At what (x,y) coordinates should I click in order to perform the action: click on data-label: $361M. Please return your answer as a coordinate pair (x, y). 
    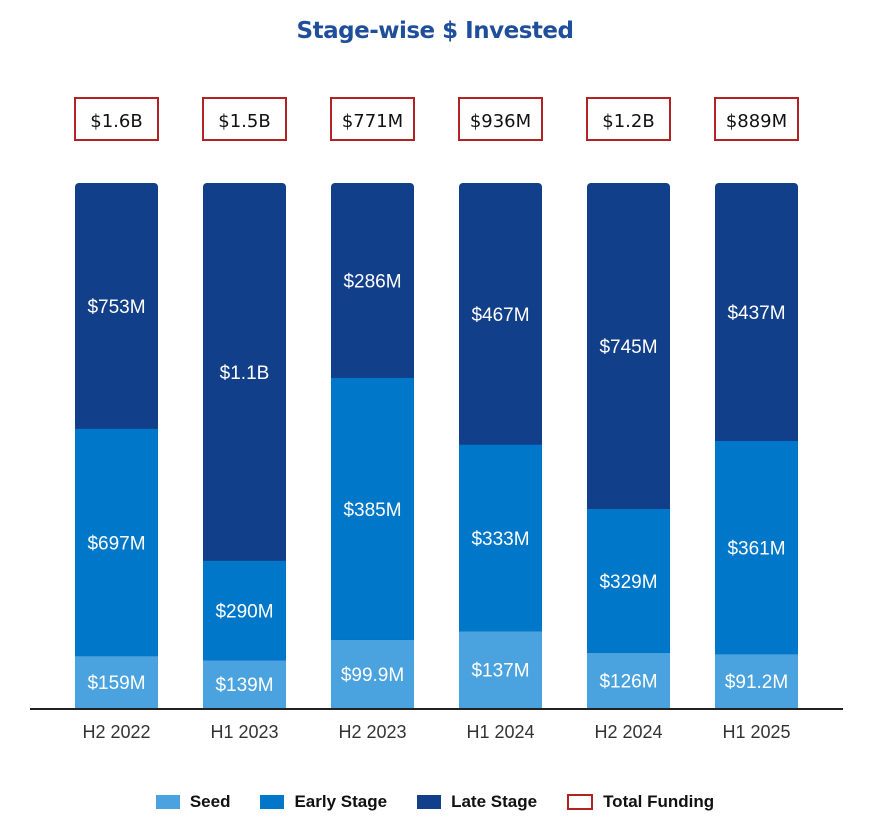
    Looking at the image, I should click on (756, 549).